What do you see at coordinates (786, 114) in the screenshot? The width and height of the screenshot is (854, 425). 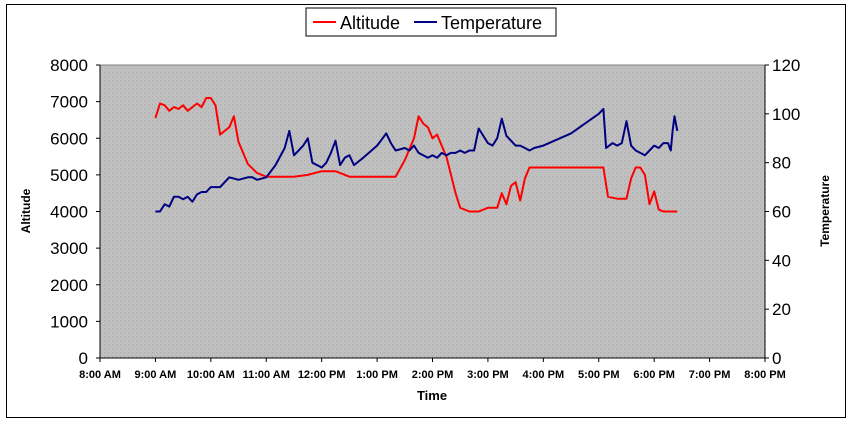 I see `y-right-tick-label: 100` at bounding box center [786, 114].